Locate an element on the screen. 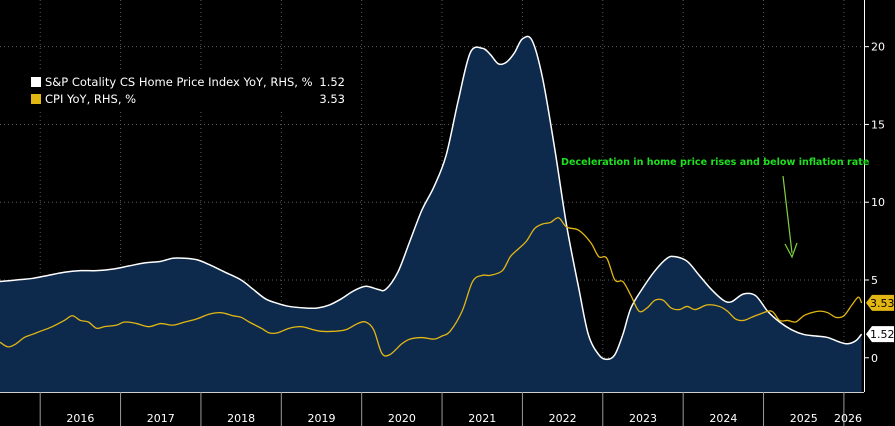  legend-value-home-price: 1.52 is located at coordinates (332, 81).